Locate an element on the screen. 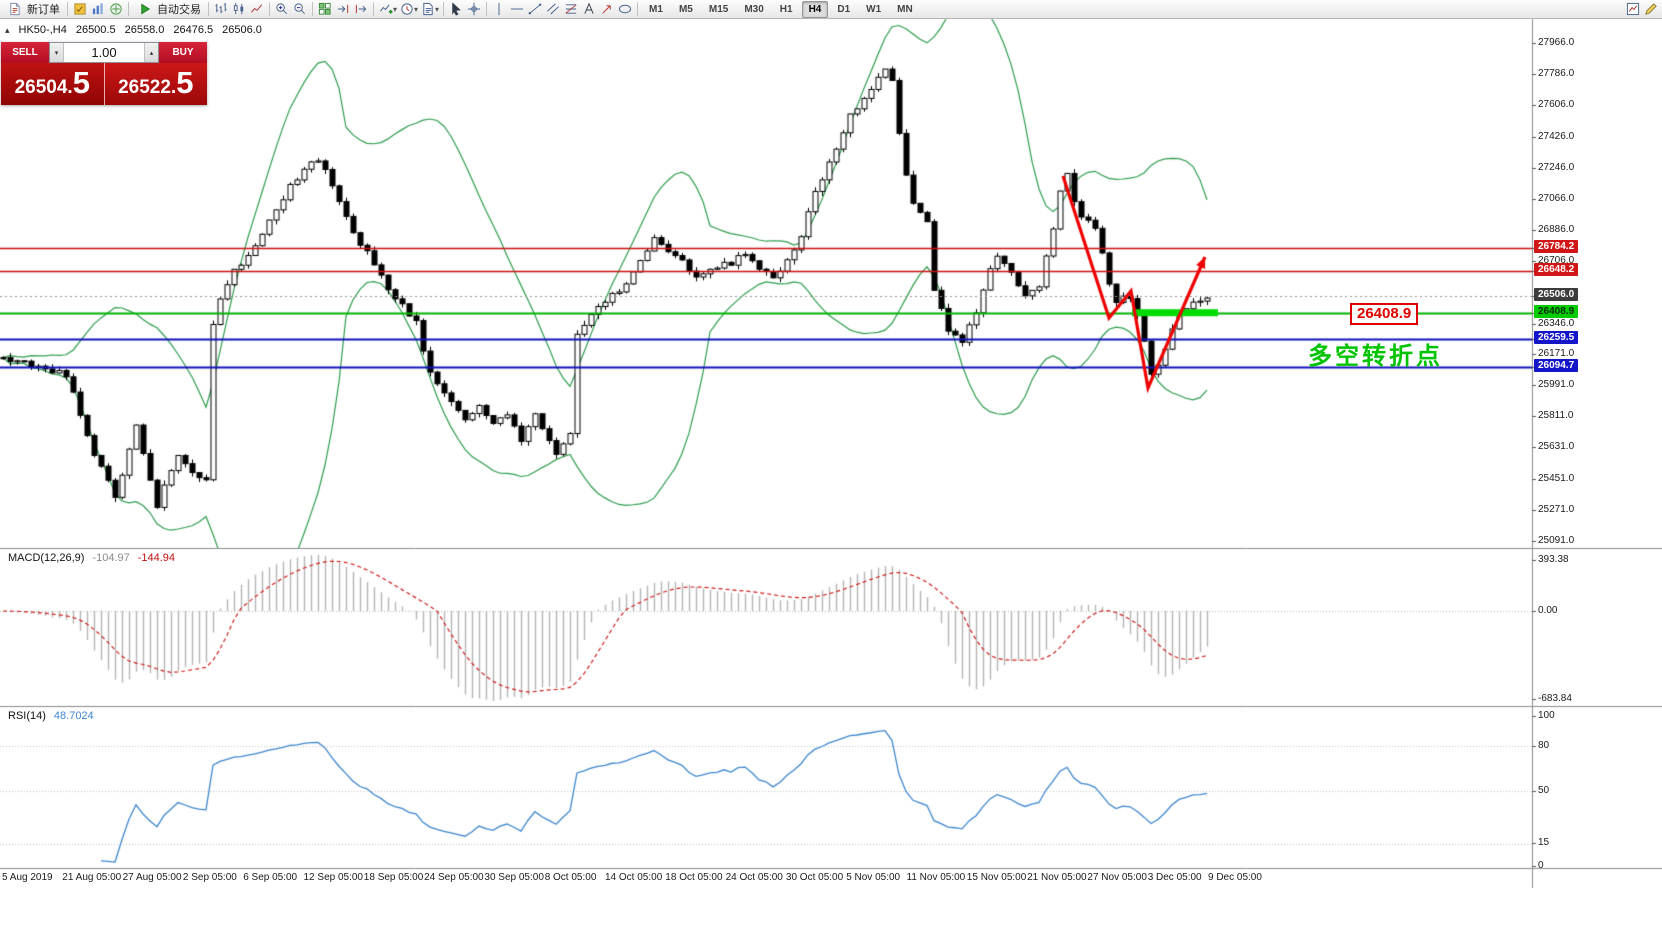 The width and height of the screenshot is (1662, 944). timeframe-D1-button: D1 is located at coordinates (844, 9).